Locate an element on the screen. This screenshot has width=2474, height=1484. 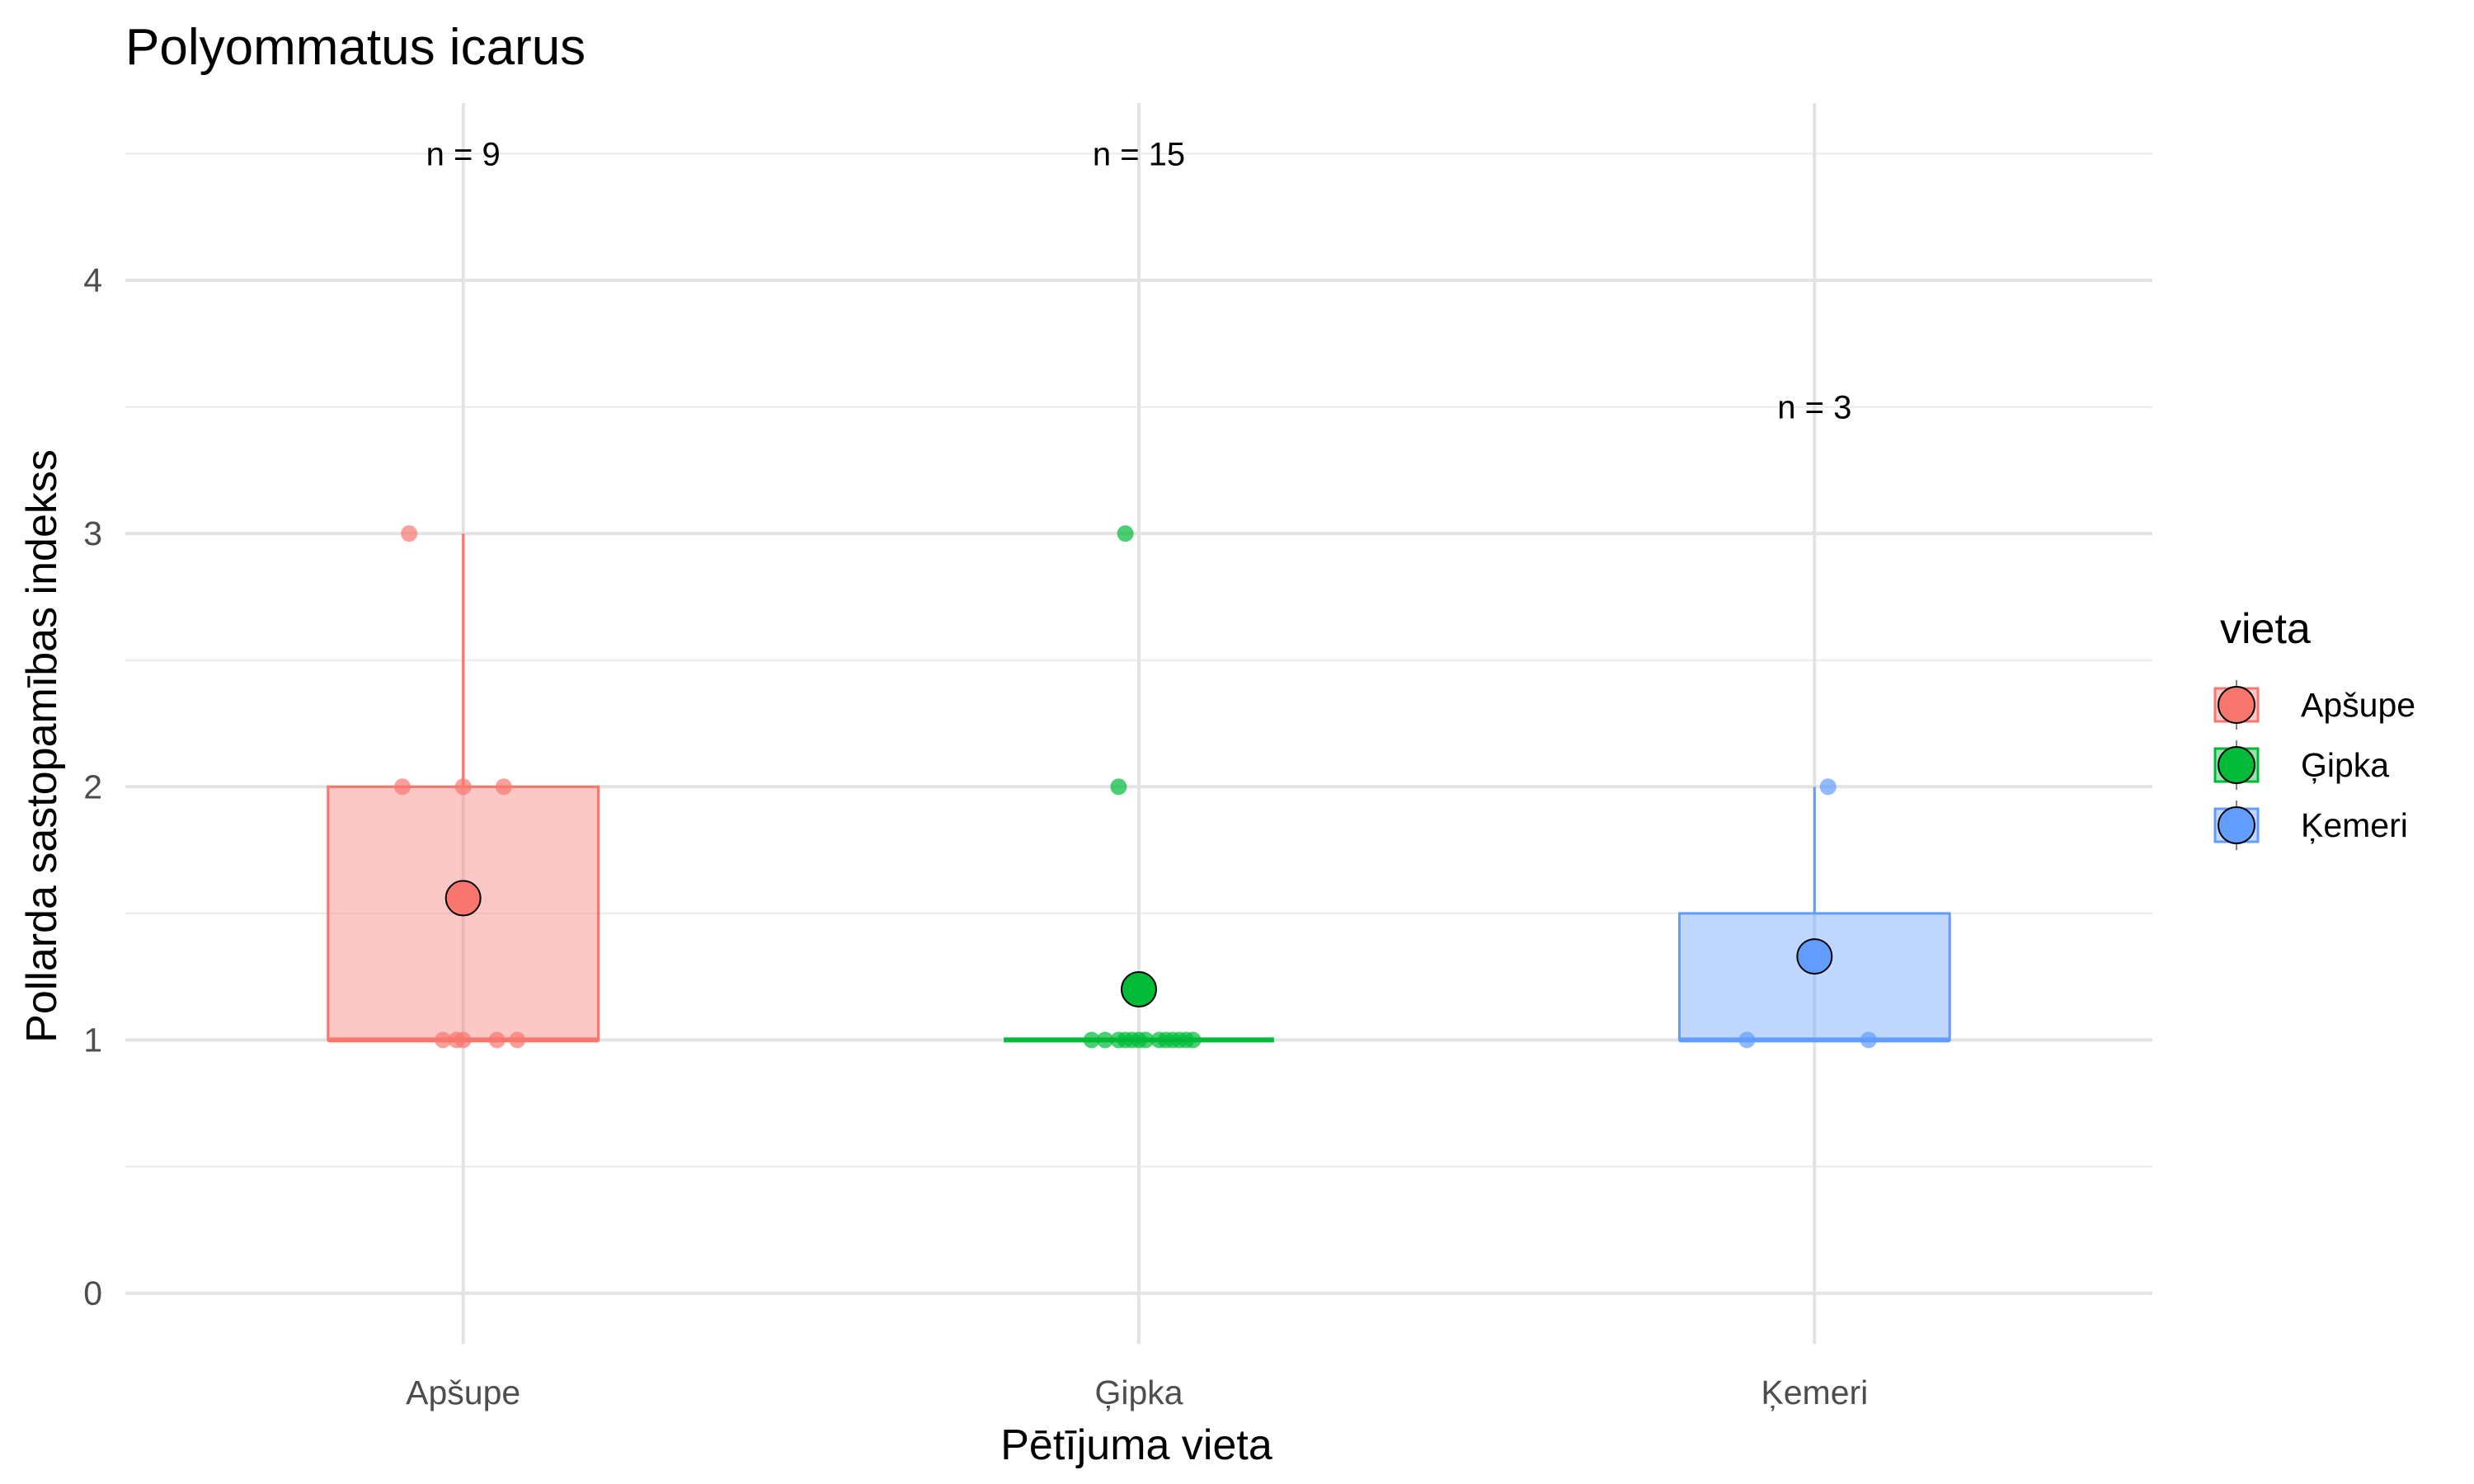
means is located at coordinates (1138, 943).